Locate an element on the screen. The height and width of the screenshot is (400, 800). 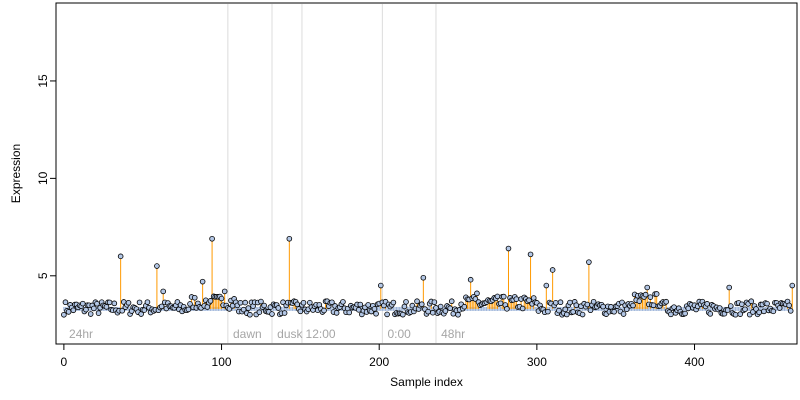
x-tick-label: 400 is located at coordinates (695, 362).